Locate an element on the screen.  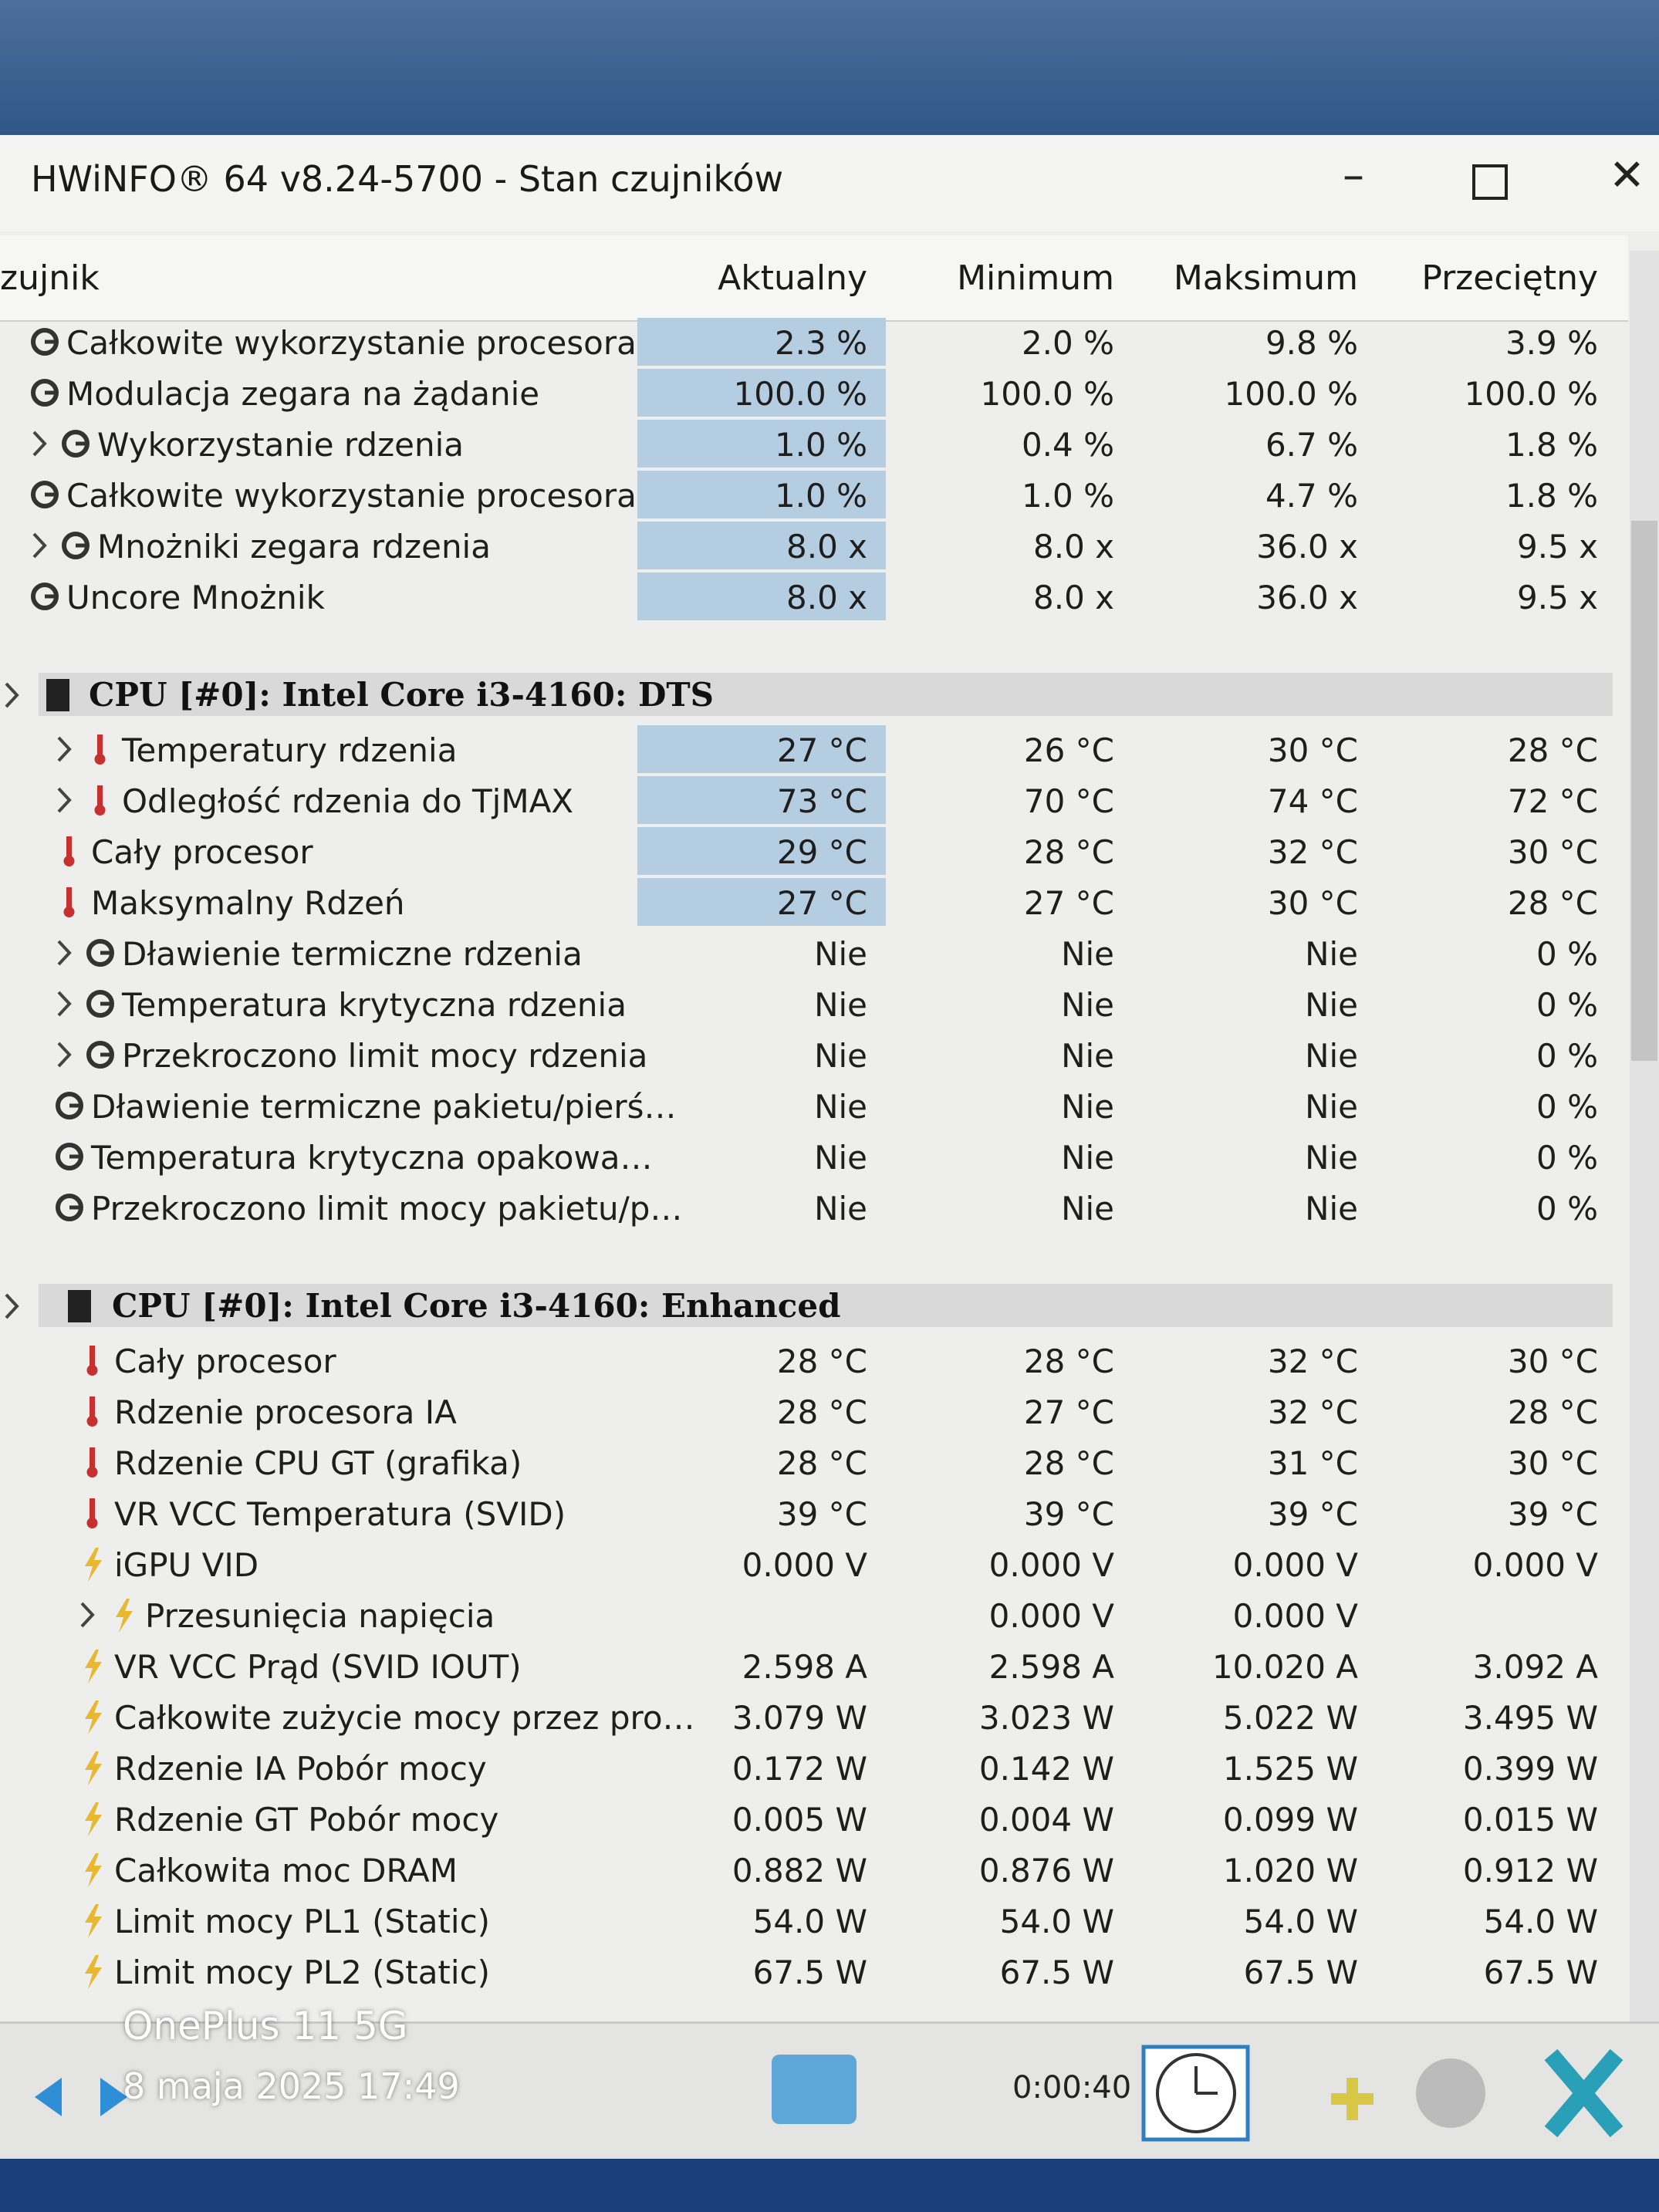
section-header is located at coordinates (826, 694).